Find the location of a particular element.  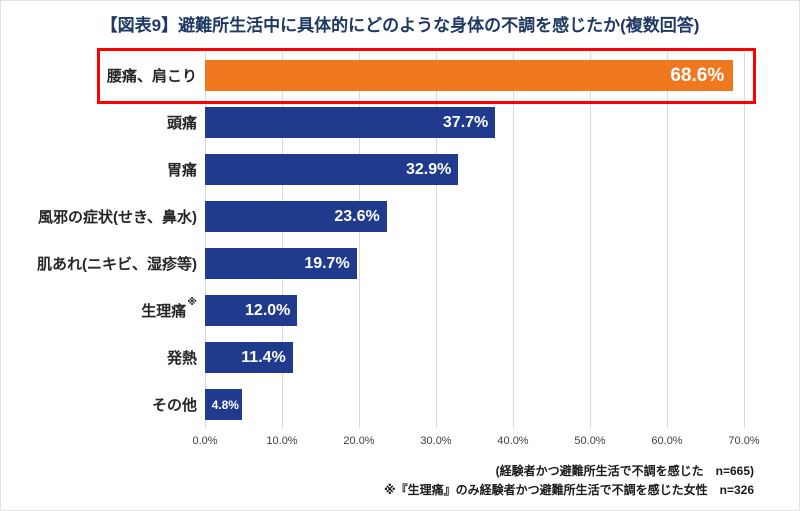

category-label: 生理痛 ※ is located at coordinates (169, 308).